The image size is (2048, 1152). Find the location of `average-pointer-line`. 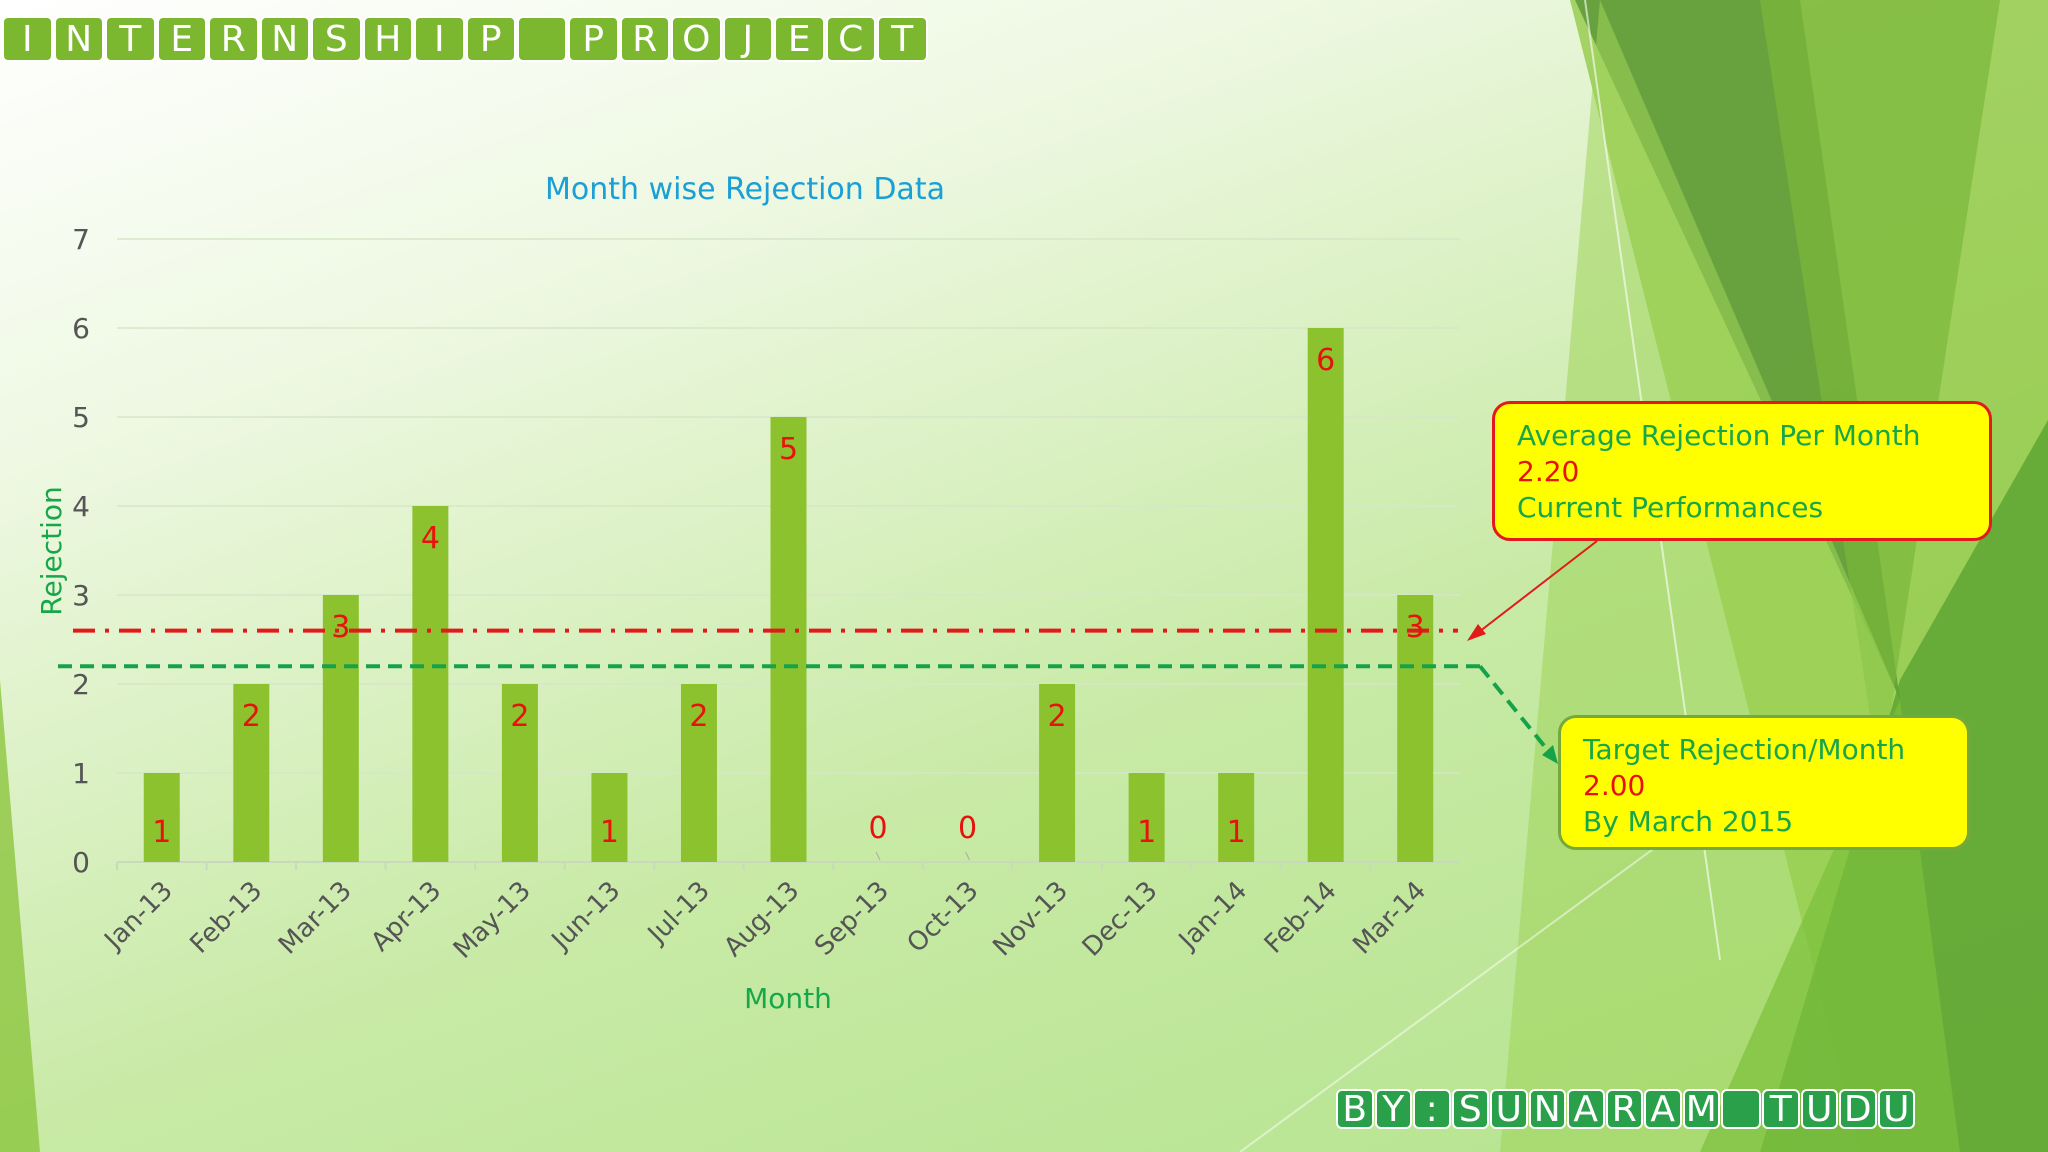

average-pointer-line is located at coordinates (1536, 588).